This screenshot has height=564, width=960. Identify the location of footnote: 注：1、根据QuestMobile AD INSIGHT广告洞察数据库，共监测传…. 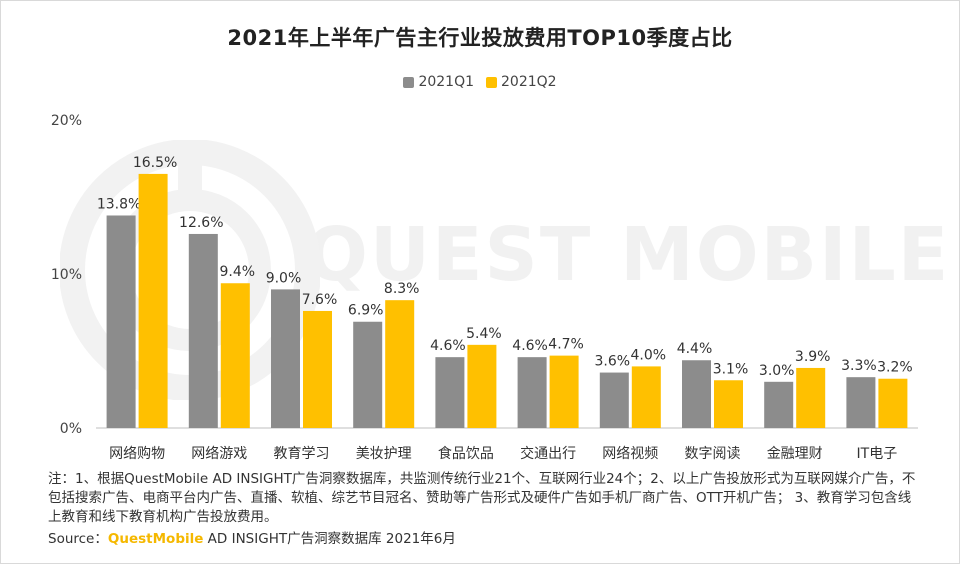
(482, 498).